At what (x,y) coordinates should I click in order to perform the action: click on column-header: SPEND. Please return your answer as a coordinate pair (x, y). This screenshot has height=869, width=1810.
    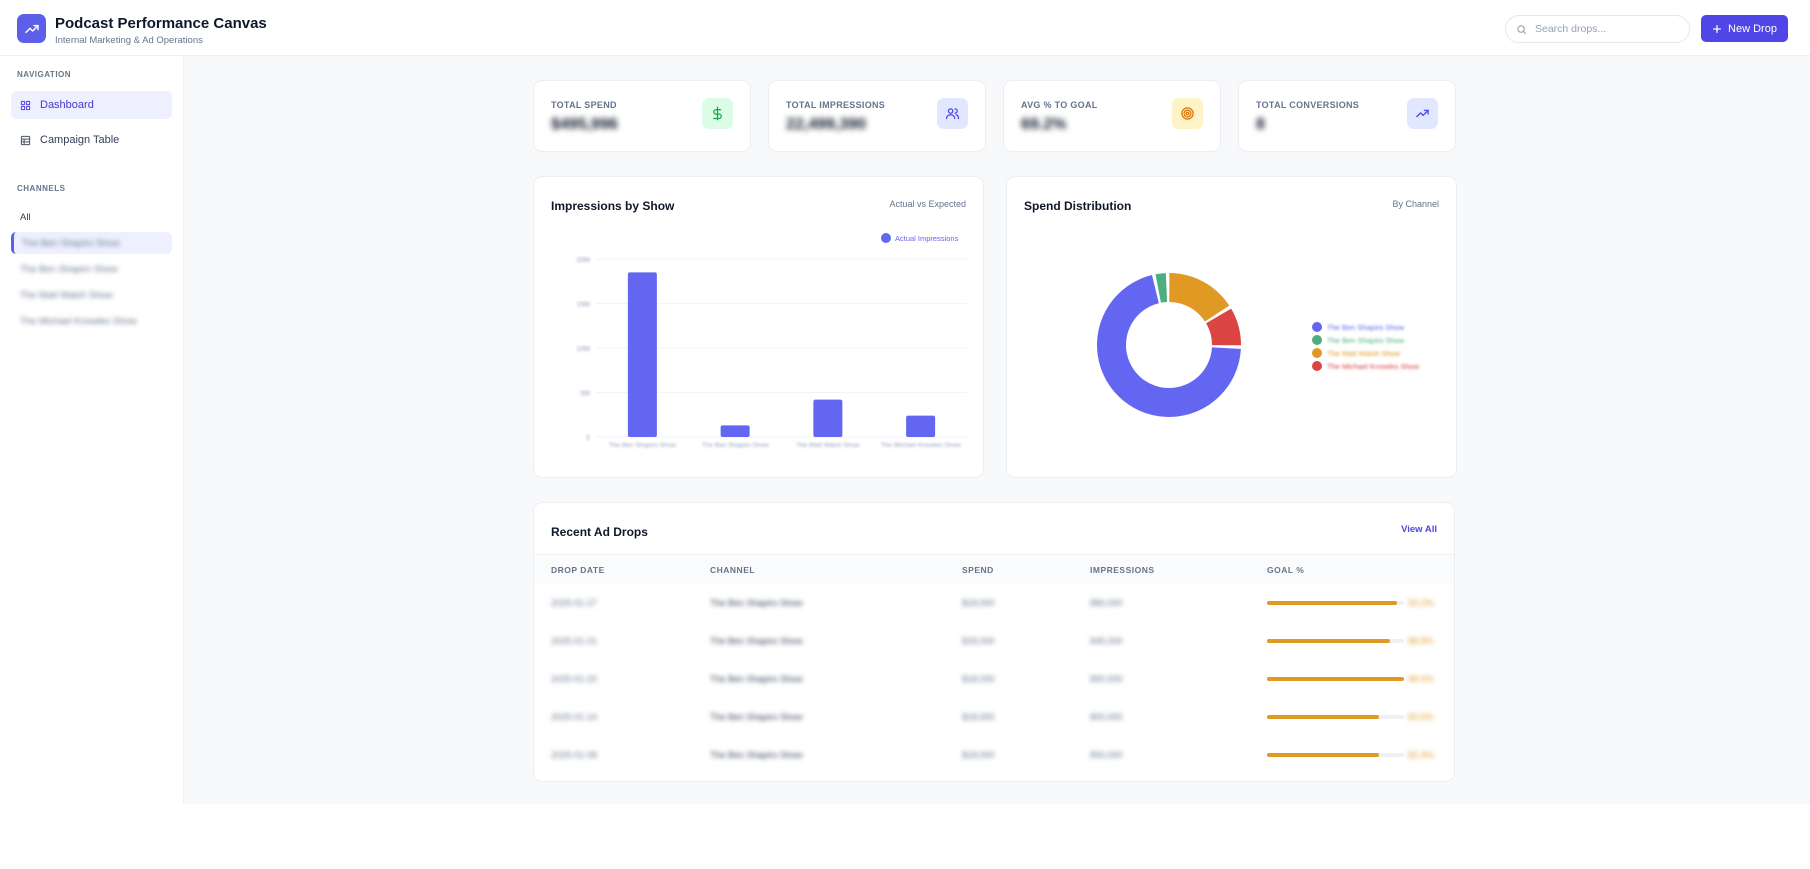
    Looking at the image, I should click on (978, 570).